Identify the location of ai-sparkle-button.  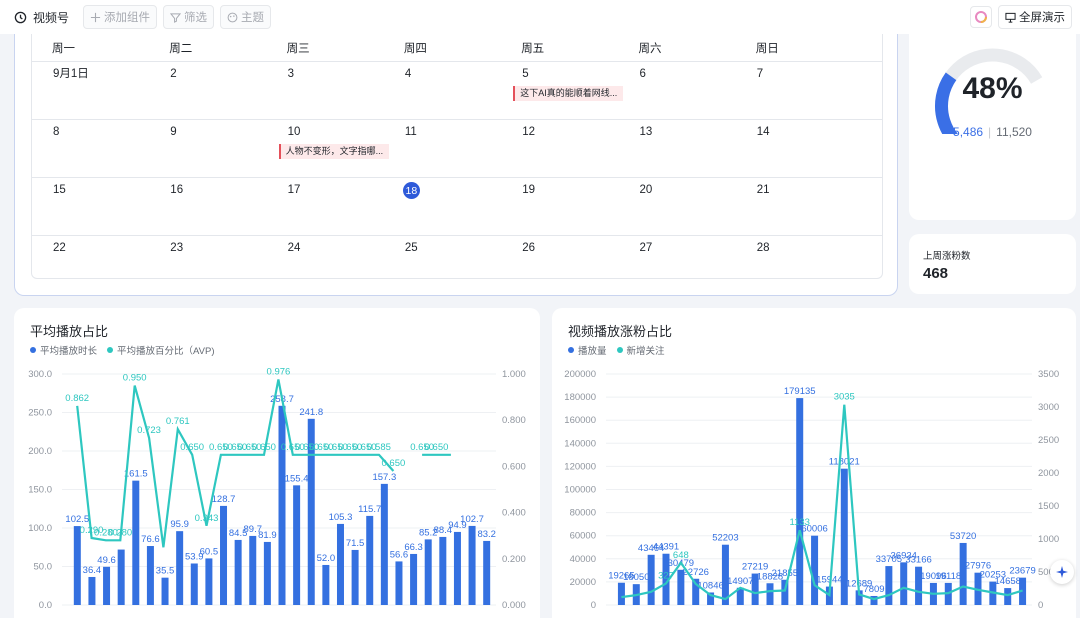
(1062, 572).